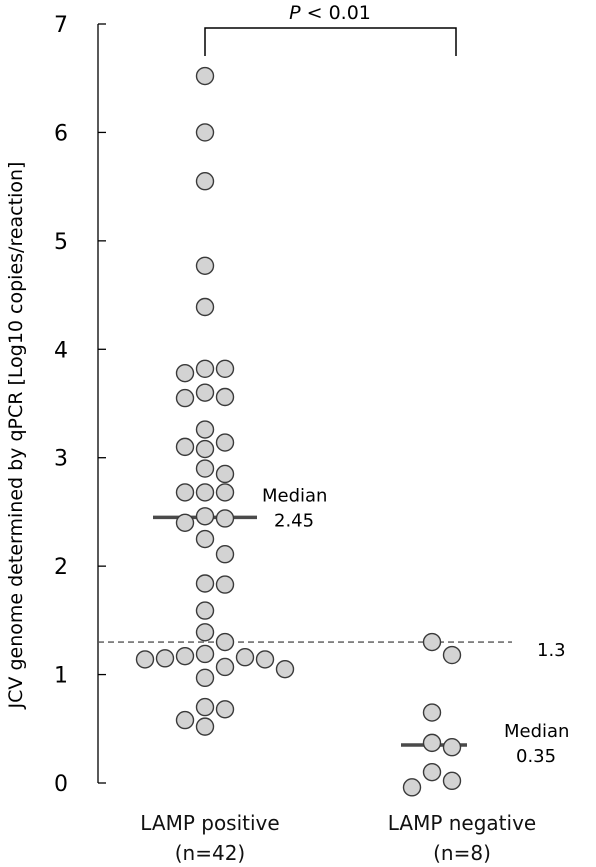  What do you see at coordinates (336, 13) in the screenshot?
I see `significance-threshold: < 0.01` at bounding box center [336, 13].